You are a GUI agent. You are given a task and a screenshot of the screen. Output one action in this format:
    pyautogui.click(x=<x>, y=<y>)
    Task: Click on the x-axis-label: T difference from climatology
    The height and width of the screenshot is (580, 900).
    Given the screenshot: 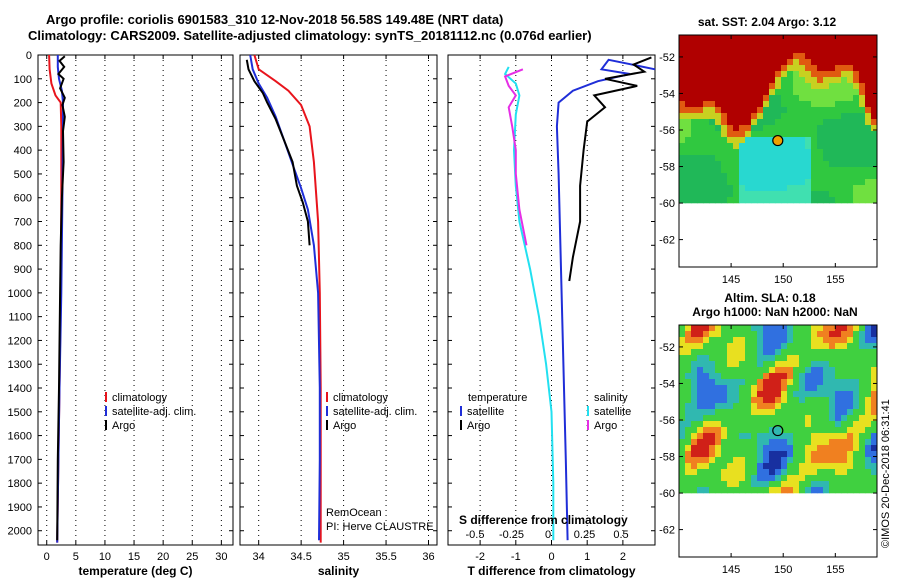 What is the action you would take?
    pyautogui.click(x=551, y=571)
    